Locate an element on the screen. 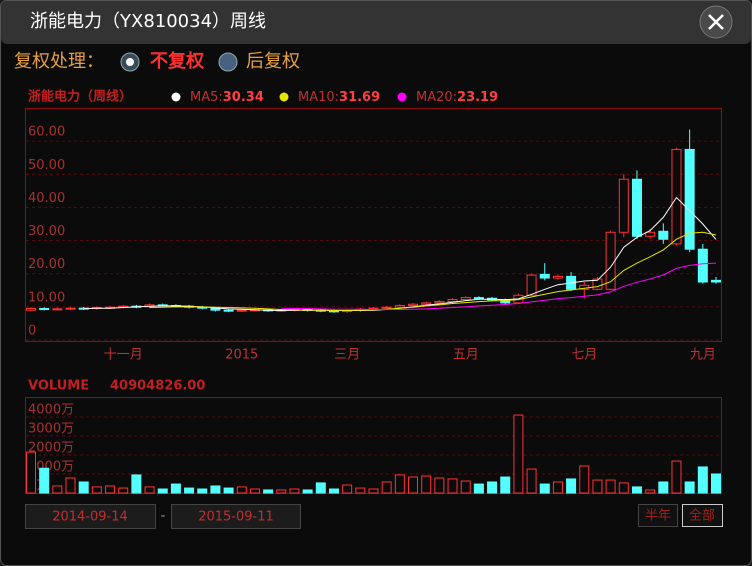 The height and width of the screenshot is (566, 752). radio-dot is located at coordinates (130, 62).